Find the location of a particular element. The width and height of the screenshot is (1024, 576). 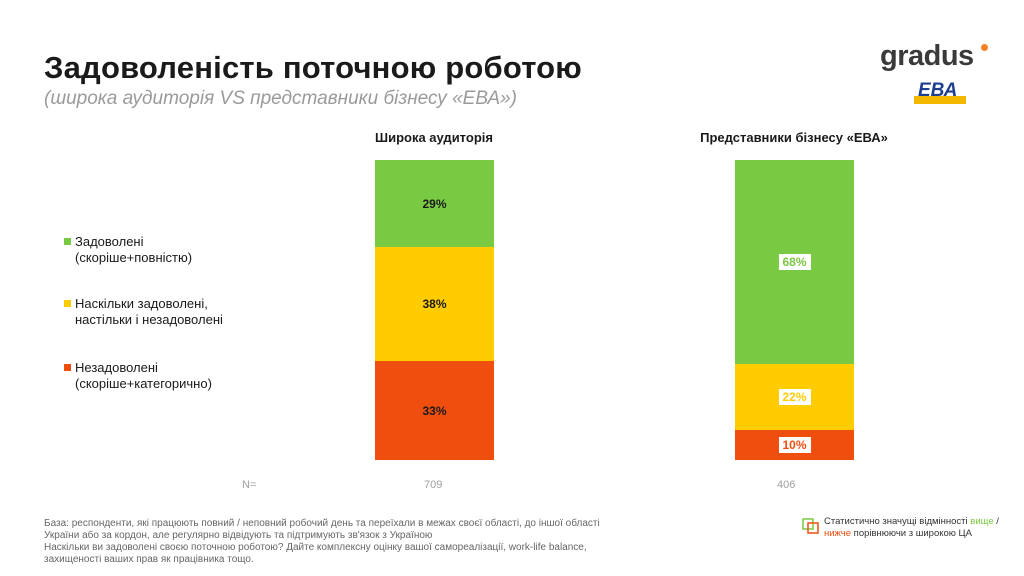

page-title: Задоволеність поточною роботою is located at coordinates (313, 67).